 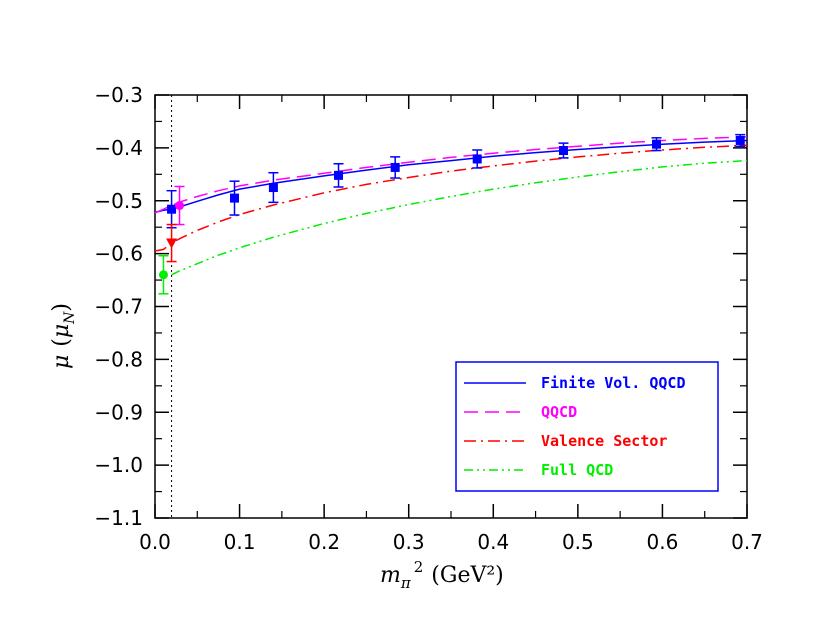 What do you see at coordinates (613, 383) in the screenshot?
I see `legend-label: Finite Vol. QQCD` at bounding box center [613, 383].